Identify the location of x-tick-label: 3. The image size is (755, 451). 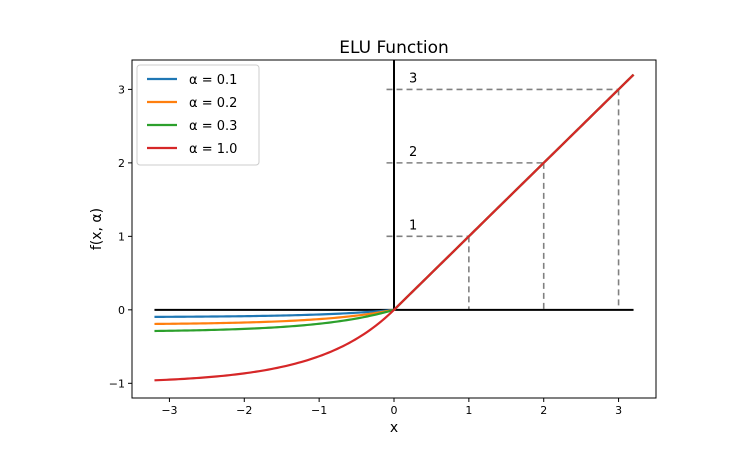
(618, 410).